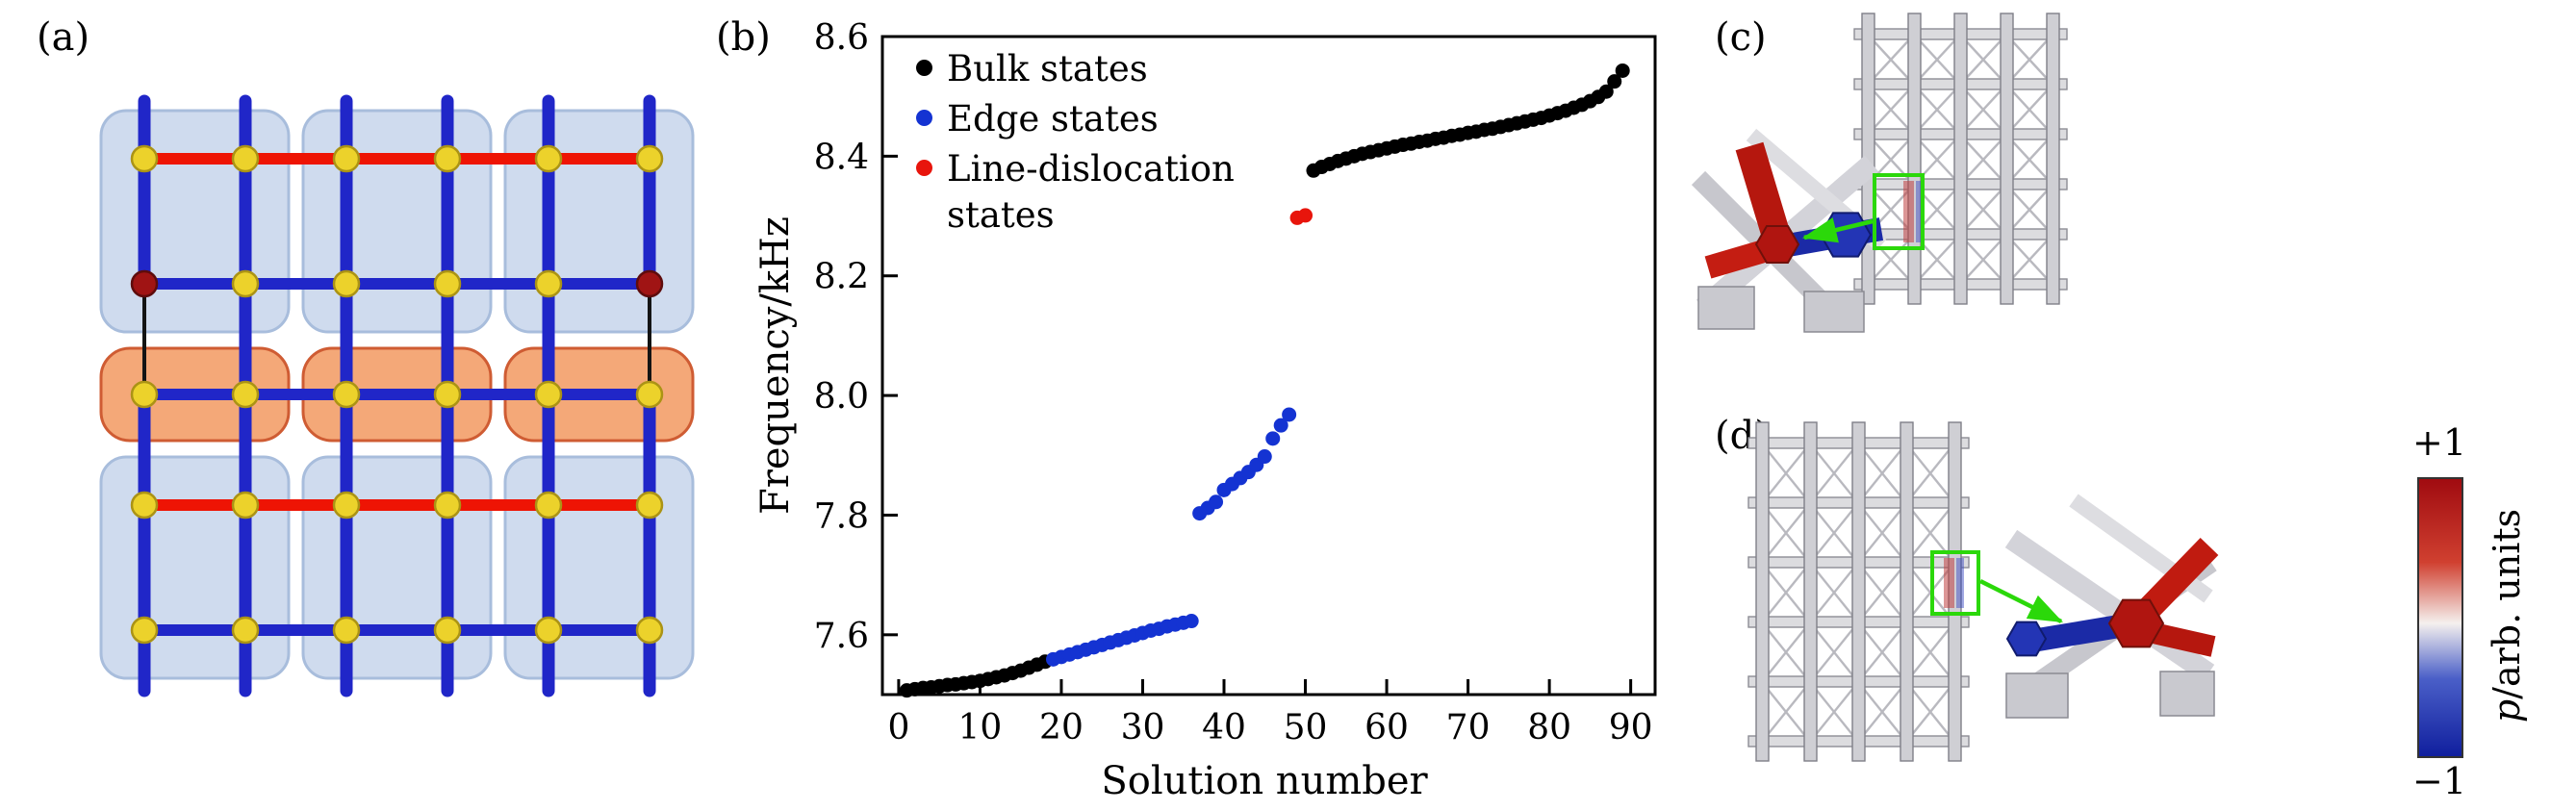 The image size is (2576, 811). What do you see at coordinates (841, 278) in the screenshot?
I see `svg-text: 8.2` at bounding box center [841, 278].